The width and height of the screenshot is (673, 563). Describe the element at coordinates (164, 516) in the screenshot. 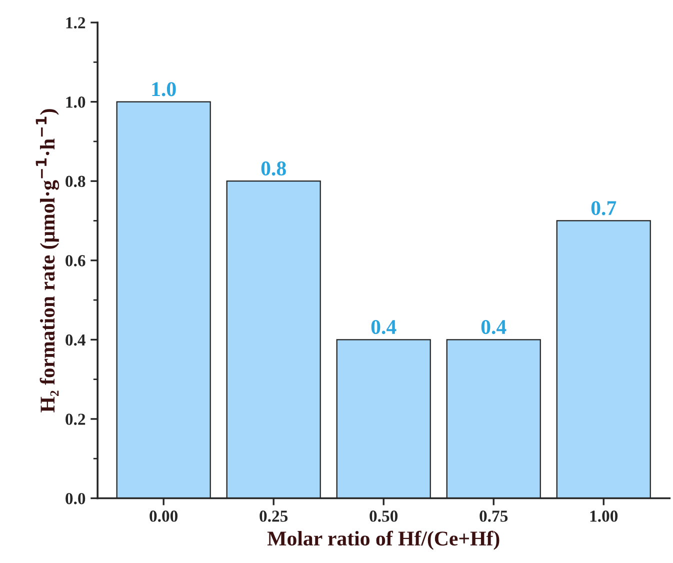

I see `x-tick-label: 0.00` at that location.